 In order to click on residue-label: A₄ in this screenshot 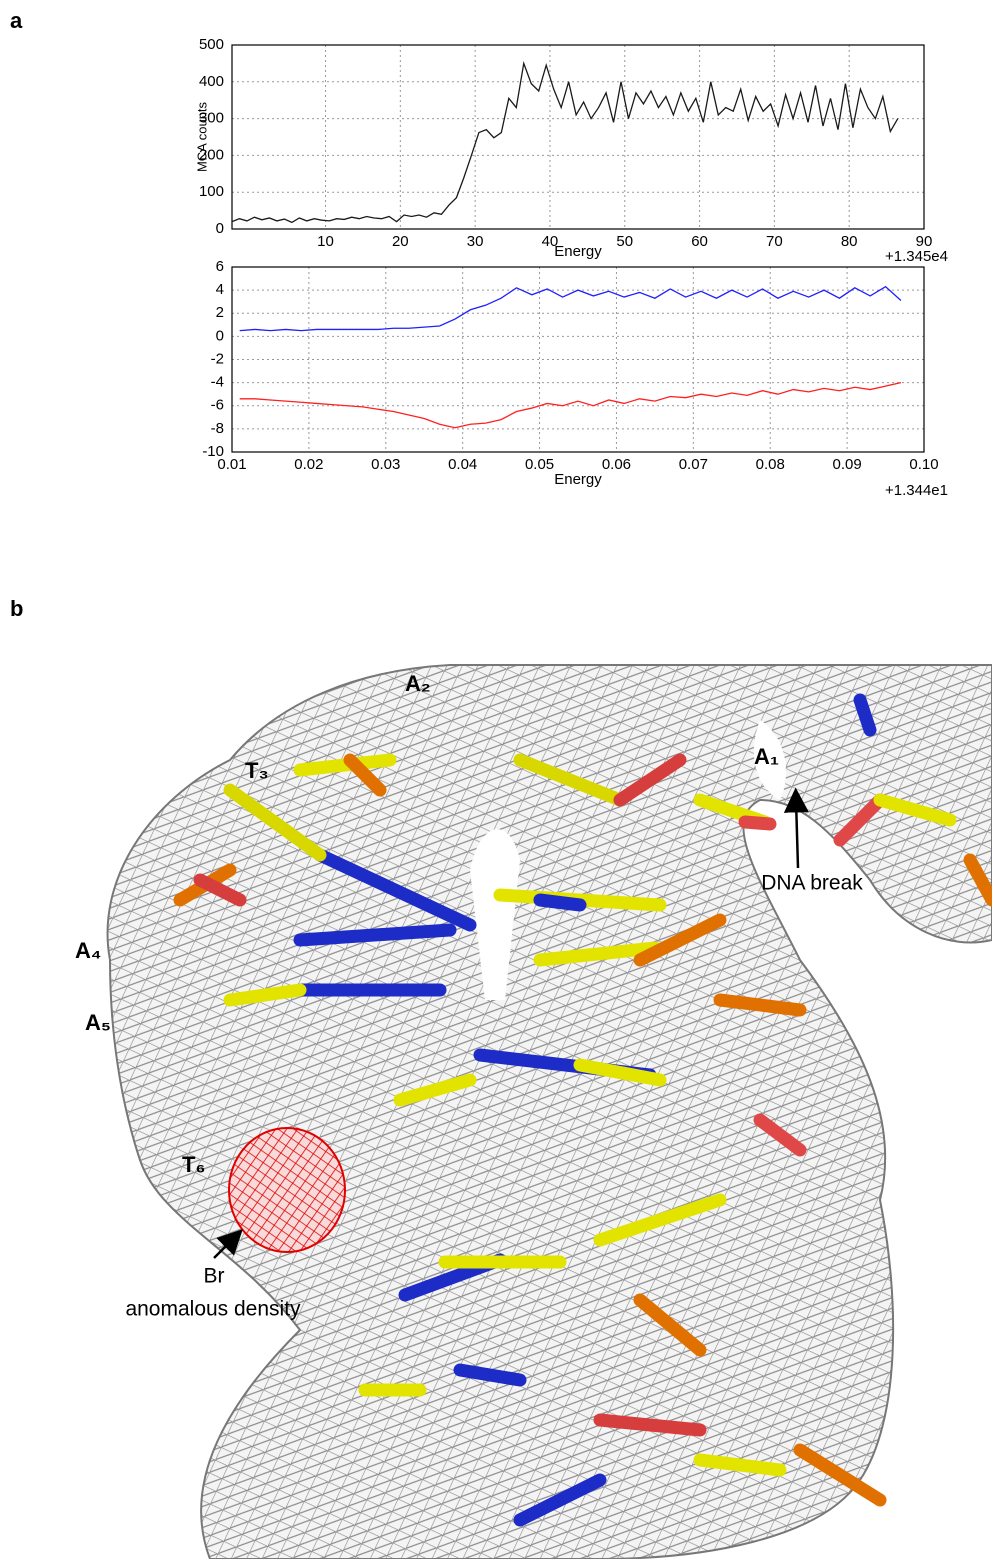, I will do `click(88, 950)`.